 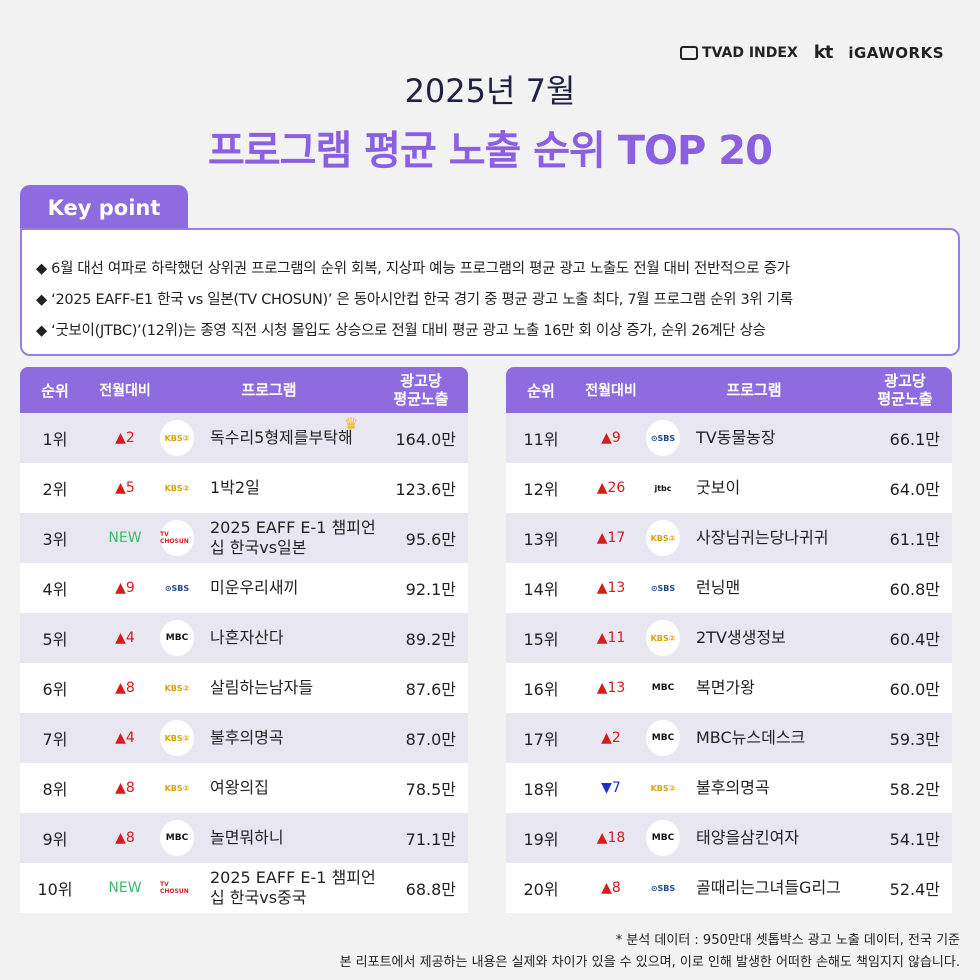 What do you see at coordinates (430, 539) in the screenshot?
I see `value-cell: 95.6만` at bounding box center [430, 539].